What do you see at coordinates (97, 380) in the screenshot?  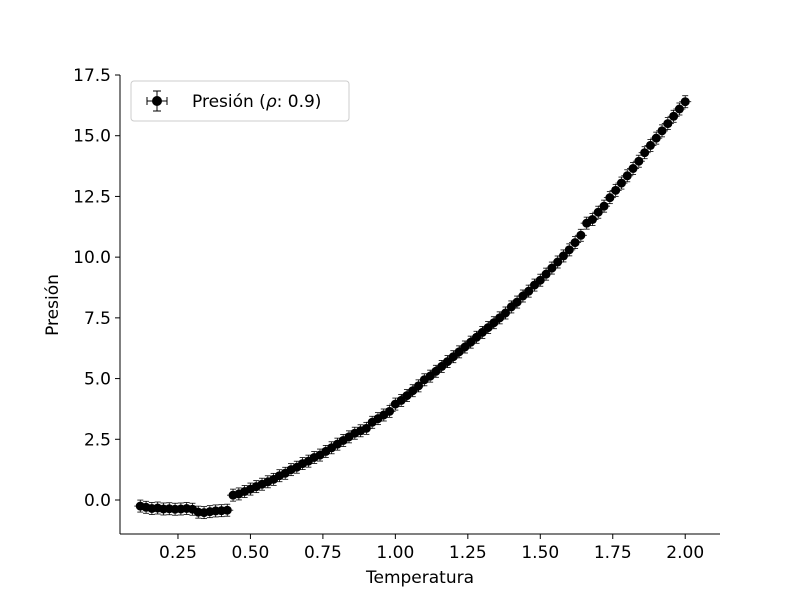 I see `y-tick-label: 5.0` at bounding box center [97, 380].